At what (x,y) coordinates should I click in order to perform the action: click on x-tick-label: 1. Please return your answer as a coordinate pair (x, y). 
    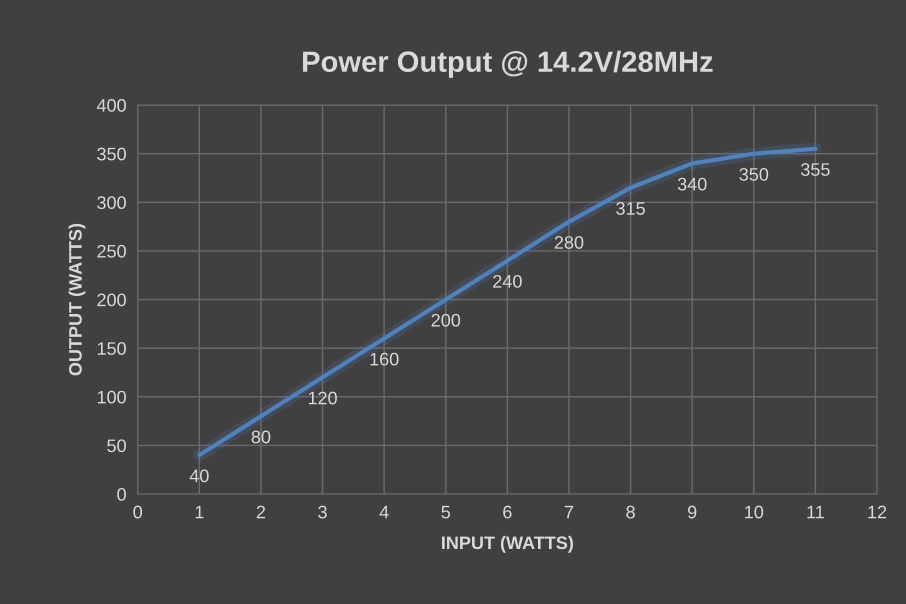
    Looking at the image, I should click on (200, 512).